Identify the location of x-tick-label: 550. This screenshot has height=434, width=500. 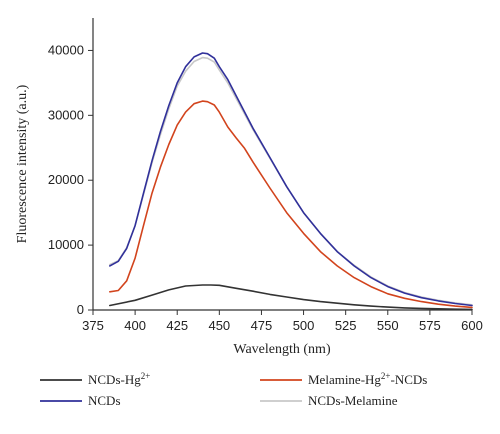
(388, 325).